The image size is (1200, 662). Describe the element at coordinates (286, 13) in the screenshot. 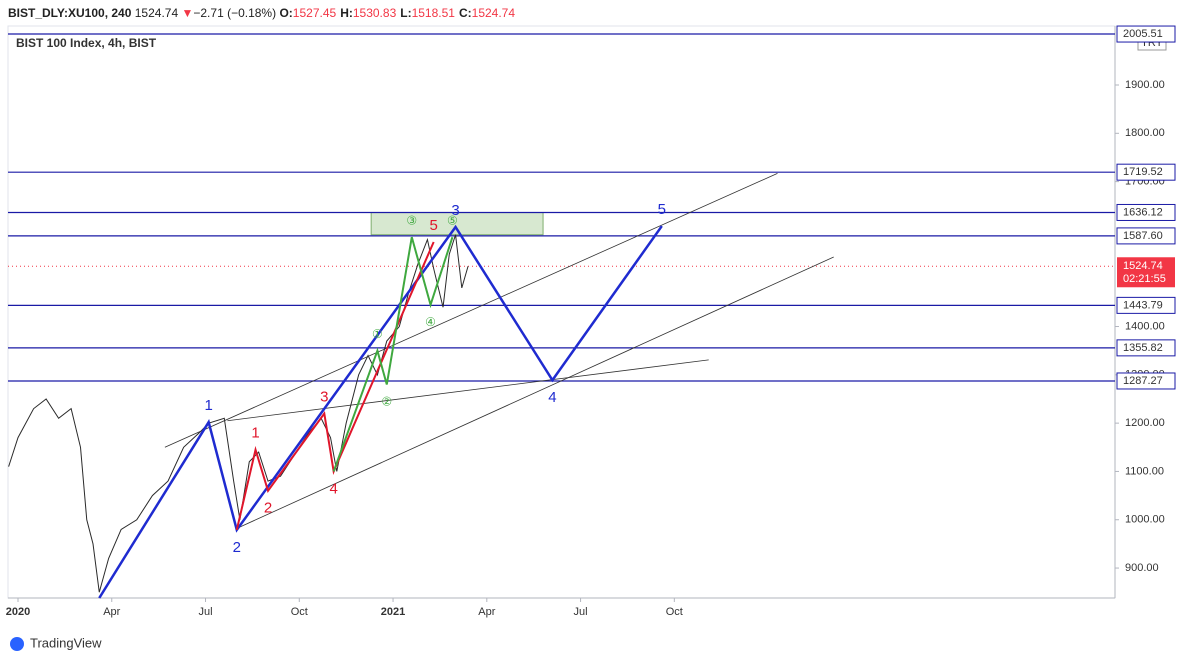

I see `ohlc-key: O:` at that location.